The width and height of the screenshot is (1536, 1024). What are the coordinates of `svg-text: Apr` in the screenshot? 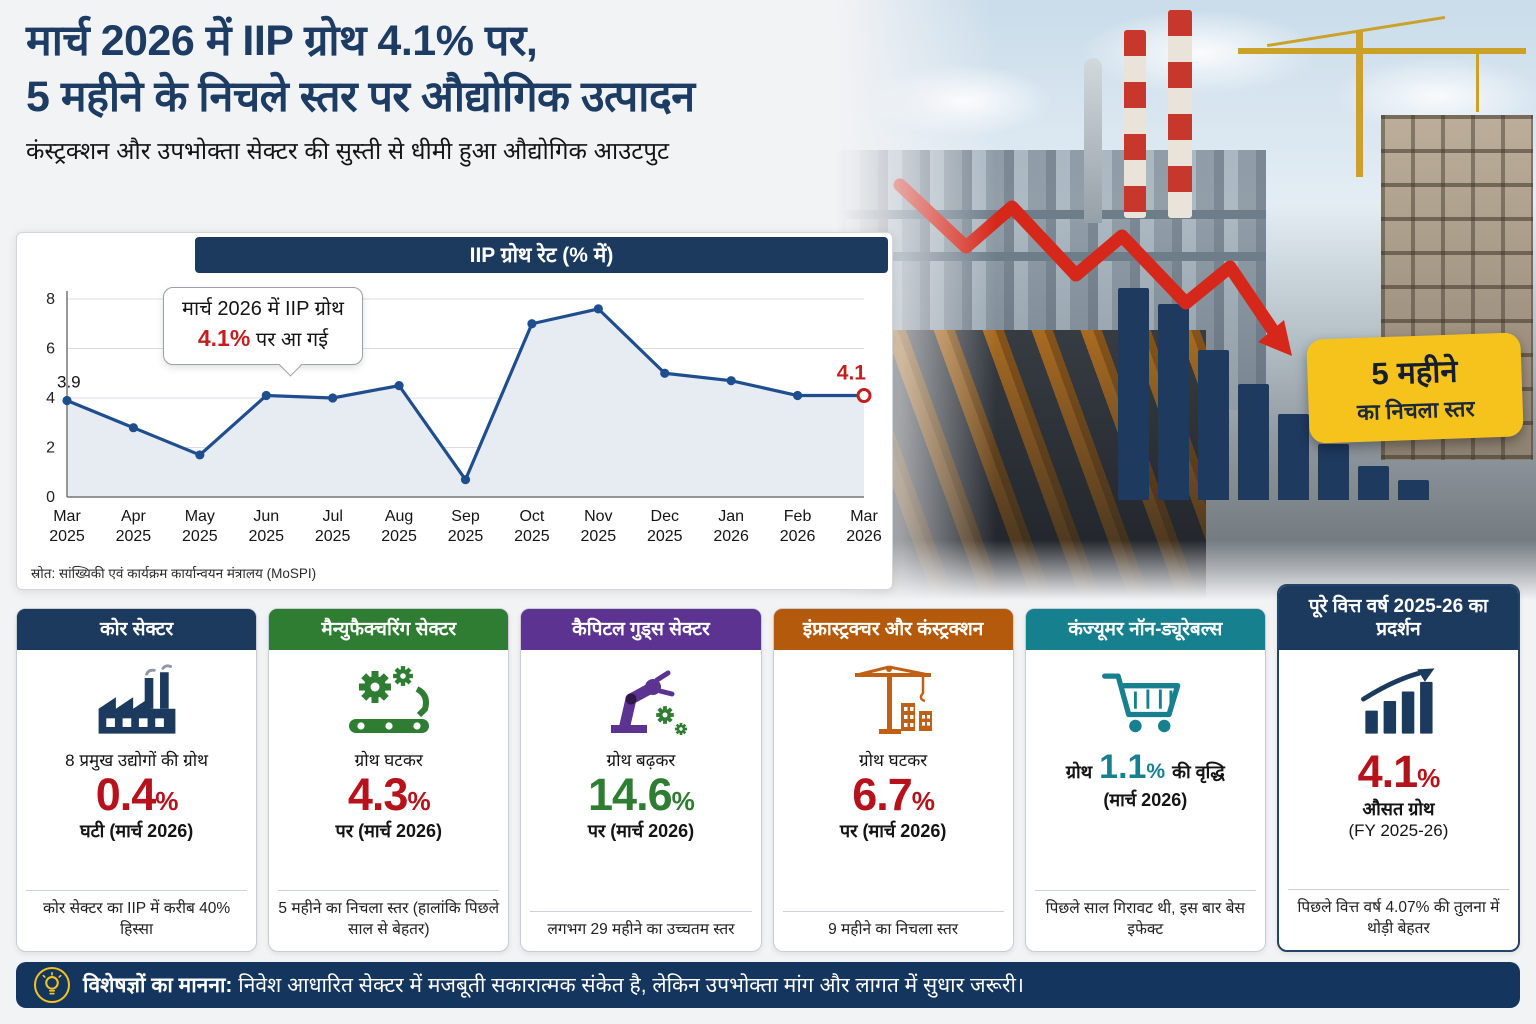 It's located at (134, 516).